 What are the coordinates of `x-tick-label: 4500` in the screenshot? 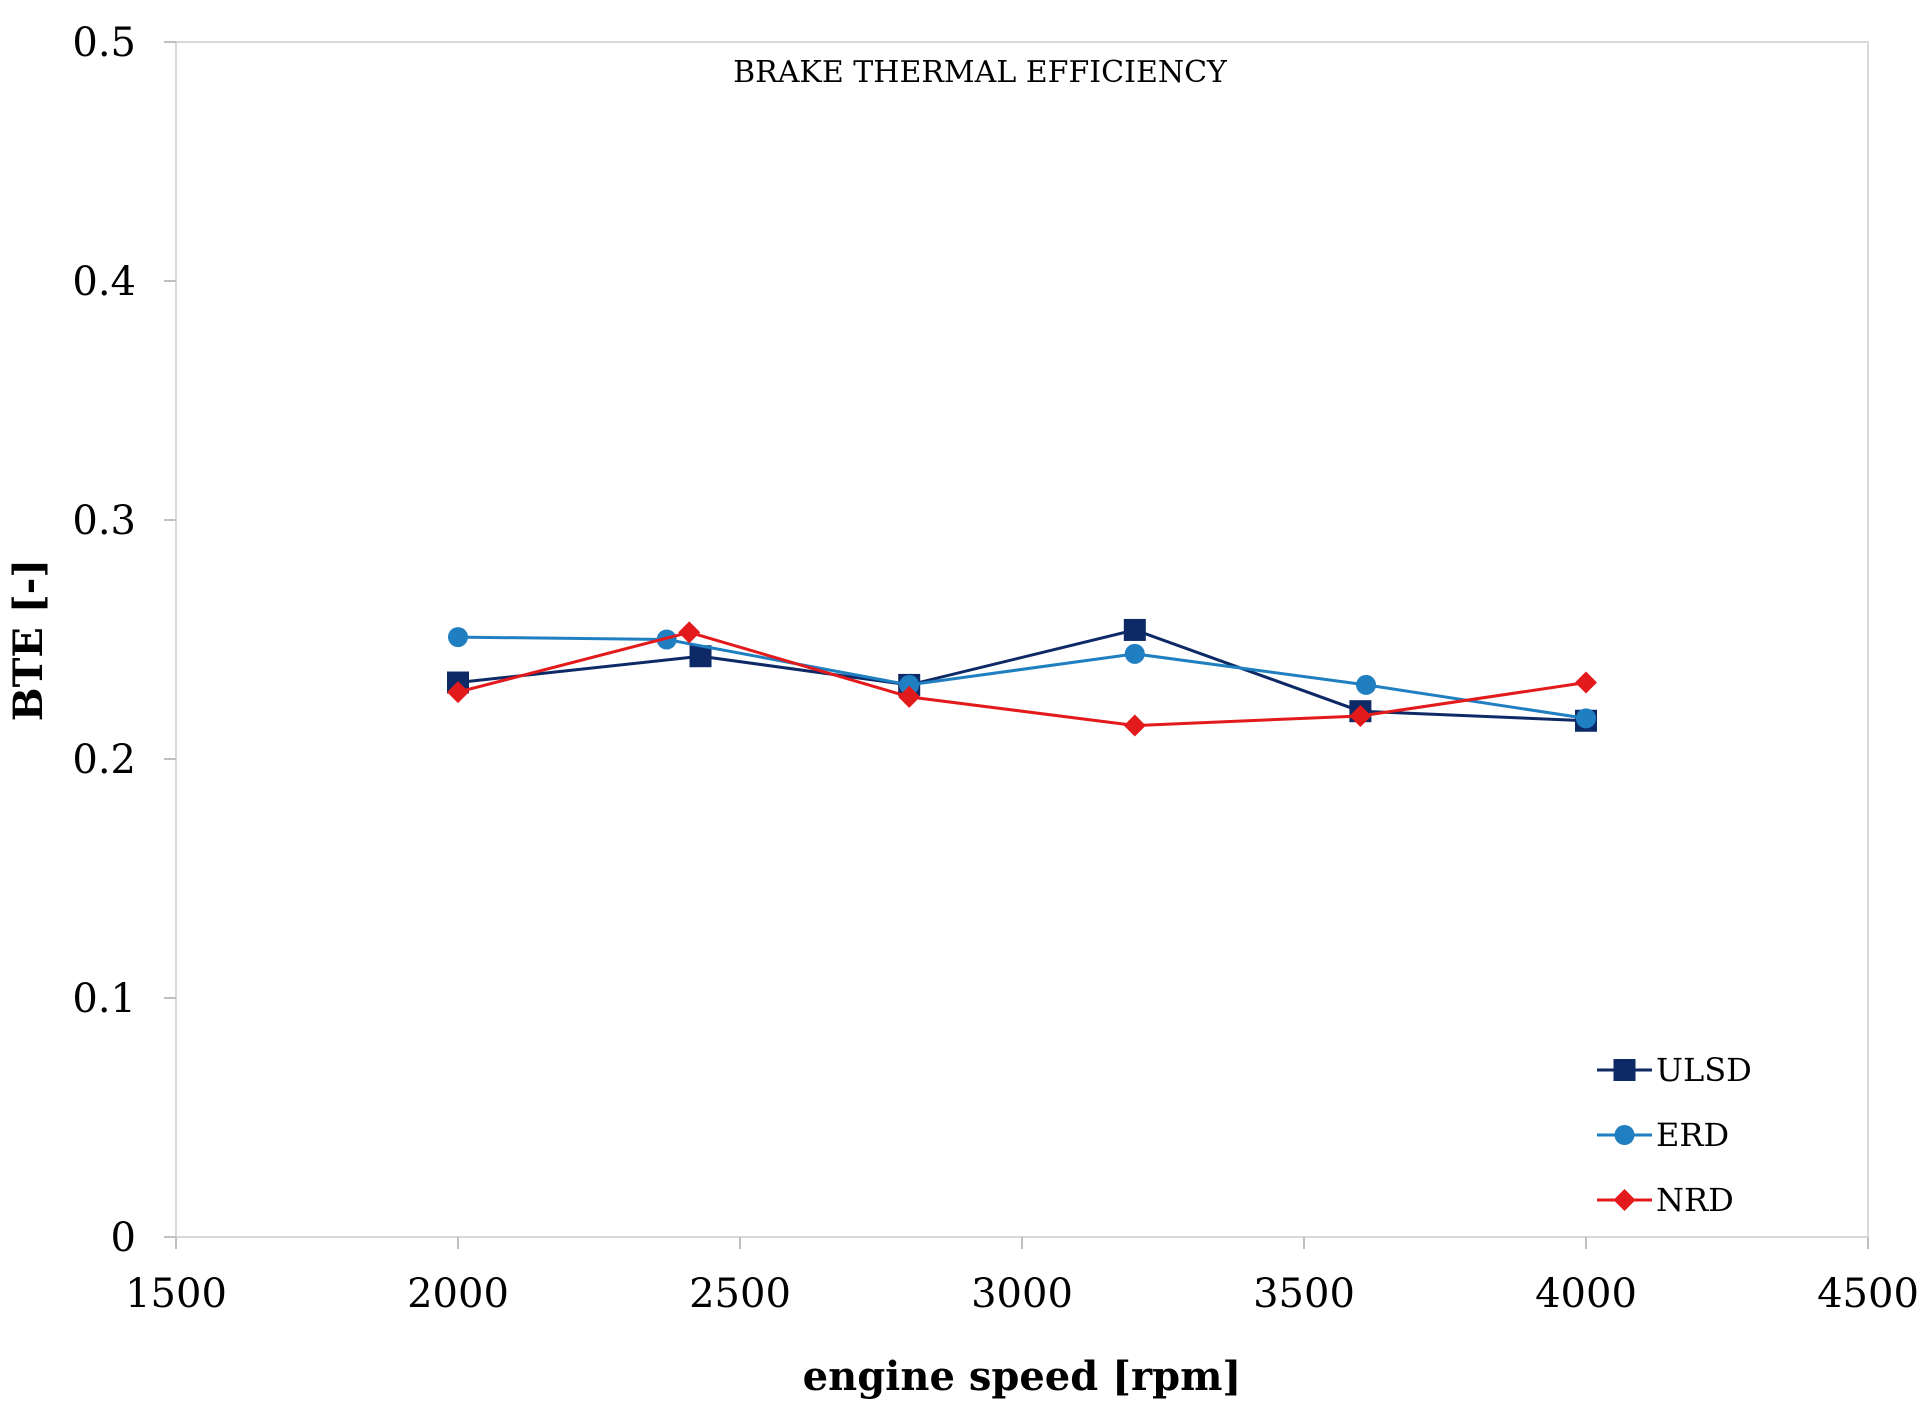 It's located at (1868, 1294).